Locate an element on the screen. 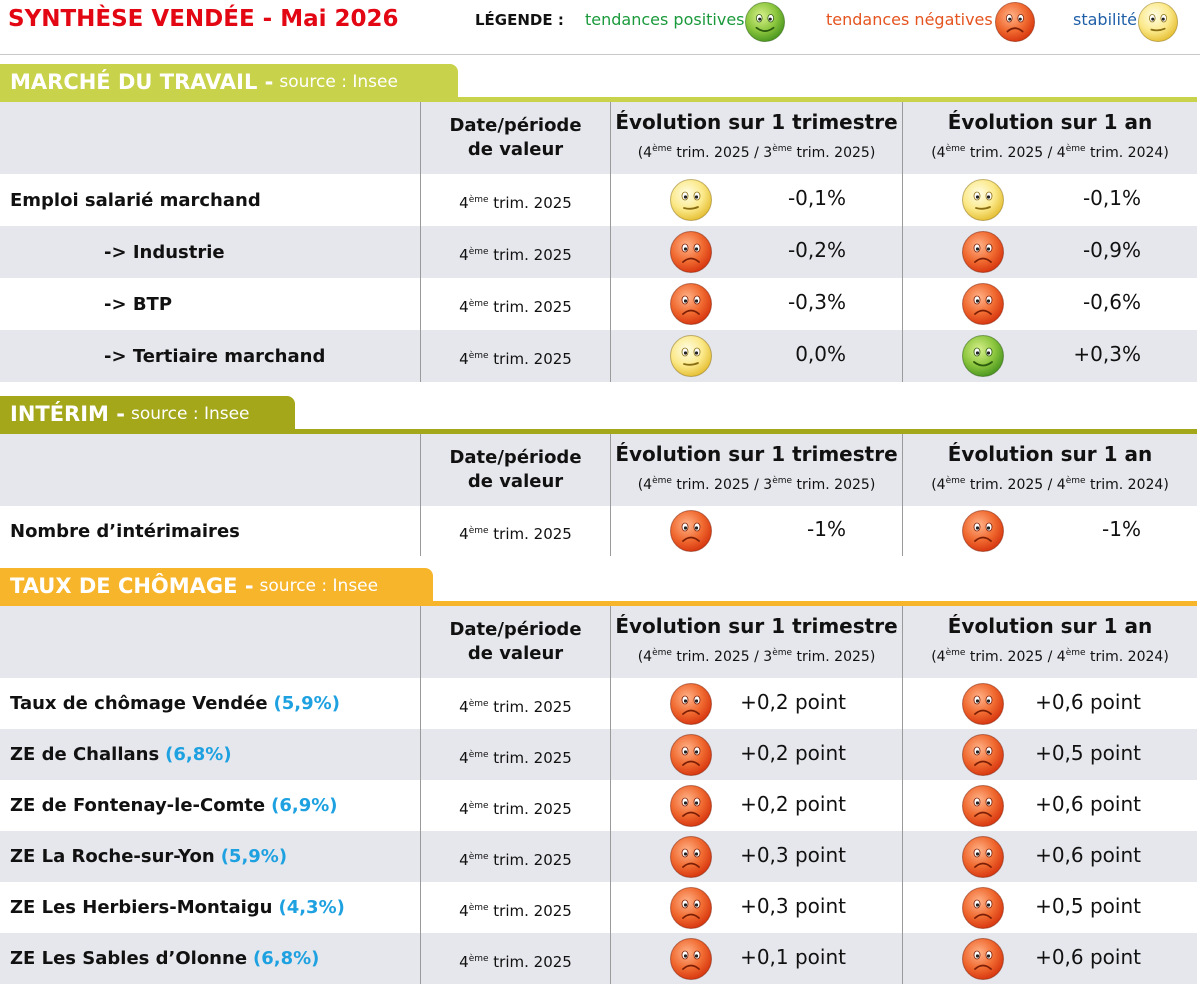 This screenshot has height=987, width=1200. cell: ZE de Challans (6,8%) is located at coordinates (210, 754).